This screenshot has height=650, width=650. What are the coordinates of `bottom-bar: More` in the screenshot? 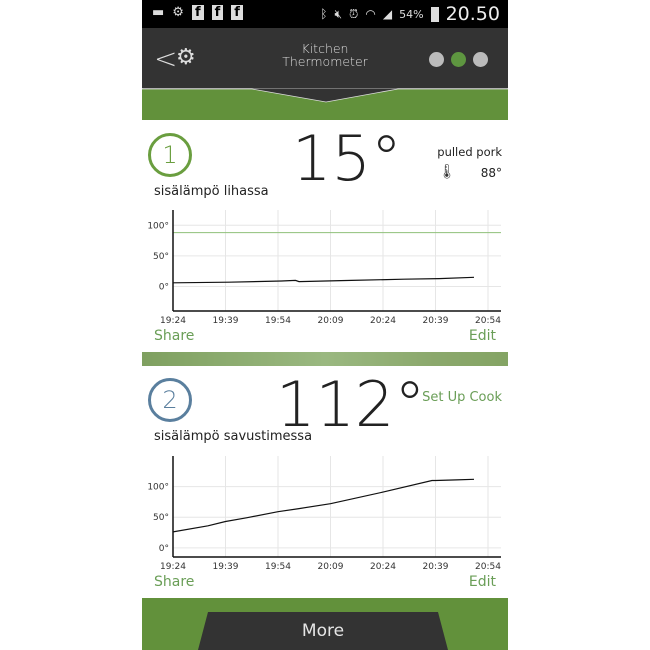 It's located at (325, 624).